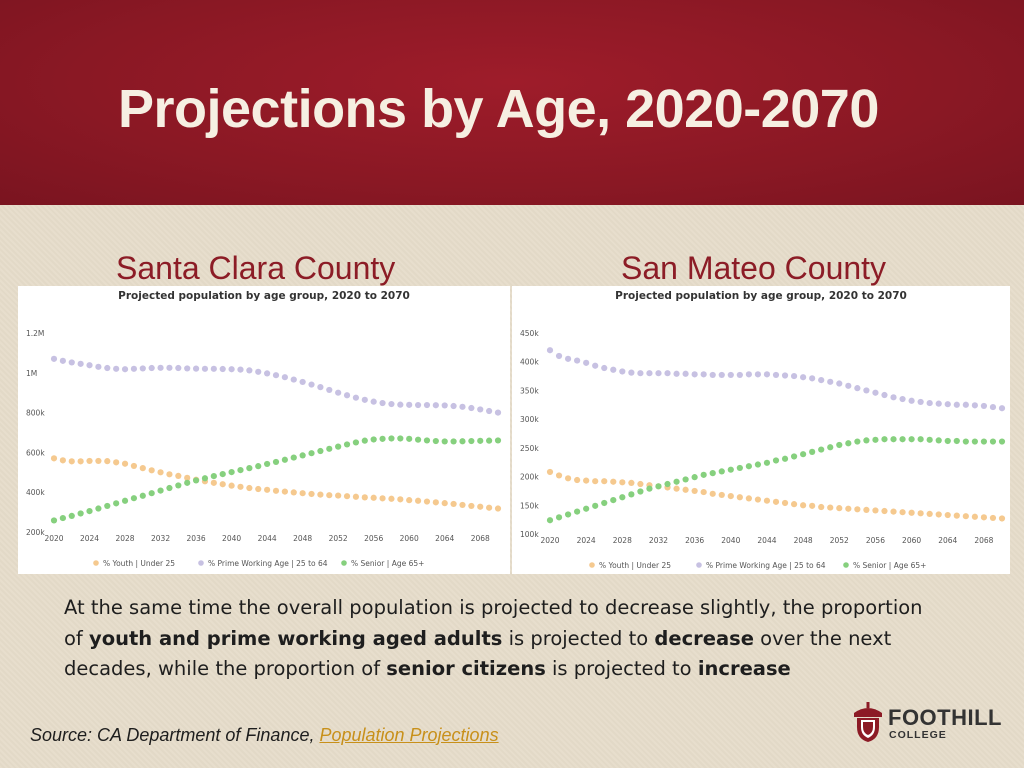 The height and width of the screenshot is (768, 1024). I want to click on body-bold-youth-prime: youth and prime working aged adults, so click(296, 638).